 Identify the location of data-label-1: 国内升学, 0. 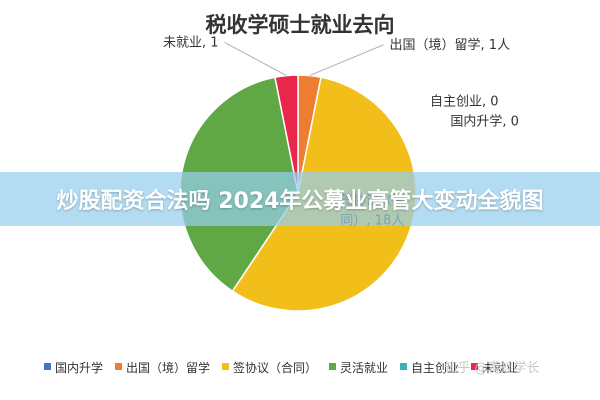
(484, 122).